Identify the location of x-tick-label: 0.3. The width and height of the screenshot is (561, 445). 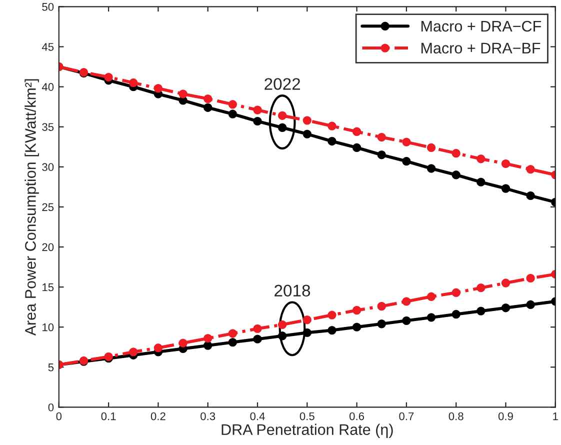
(208, 416).